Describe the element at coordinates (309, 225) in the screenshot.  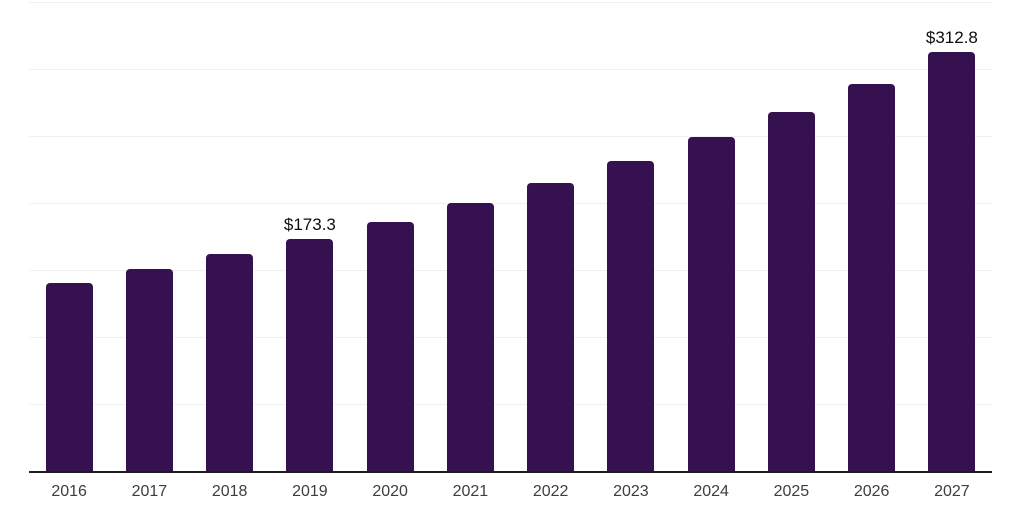
I see `data-label: $173.3` at that location.